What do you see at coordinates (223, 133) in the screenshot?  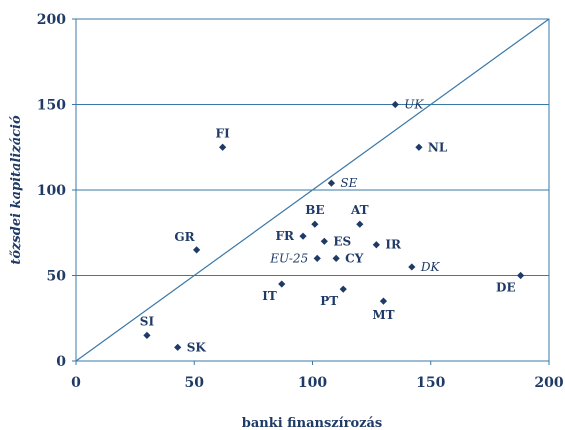 I see `point-label-fi: FI` at bounding box center [223, 133].